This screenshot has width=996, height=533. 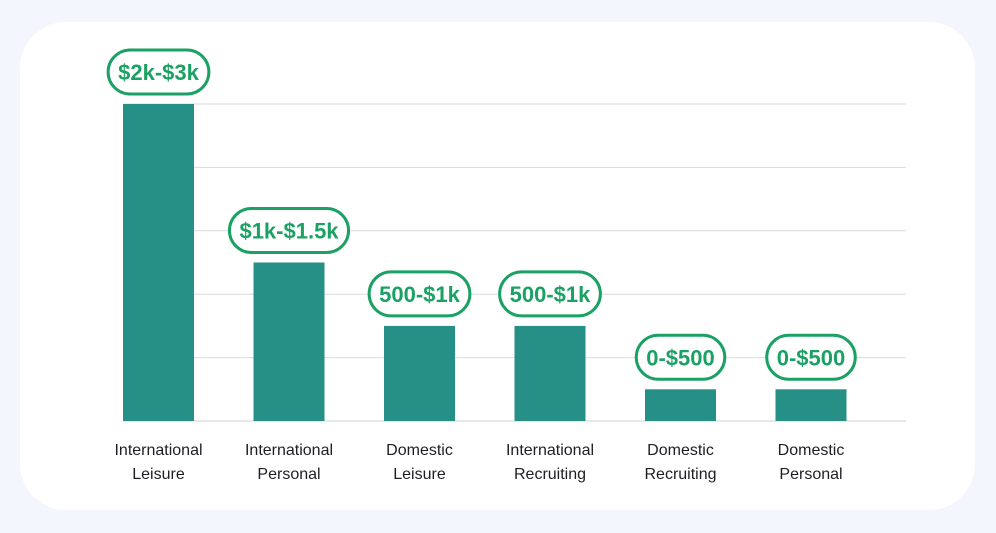 What do you see at coordinates (550, 462) in the screenshot?
I see `x-tick-label: International Recruiting` at bounding box center [550, 462].